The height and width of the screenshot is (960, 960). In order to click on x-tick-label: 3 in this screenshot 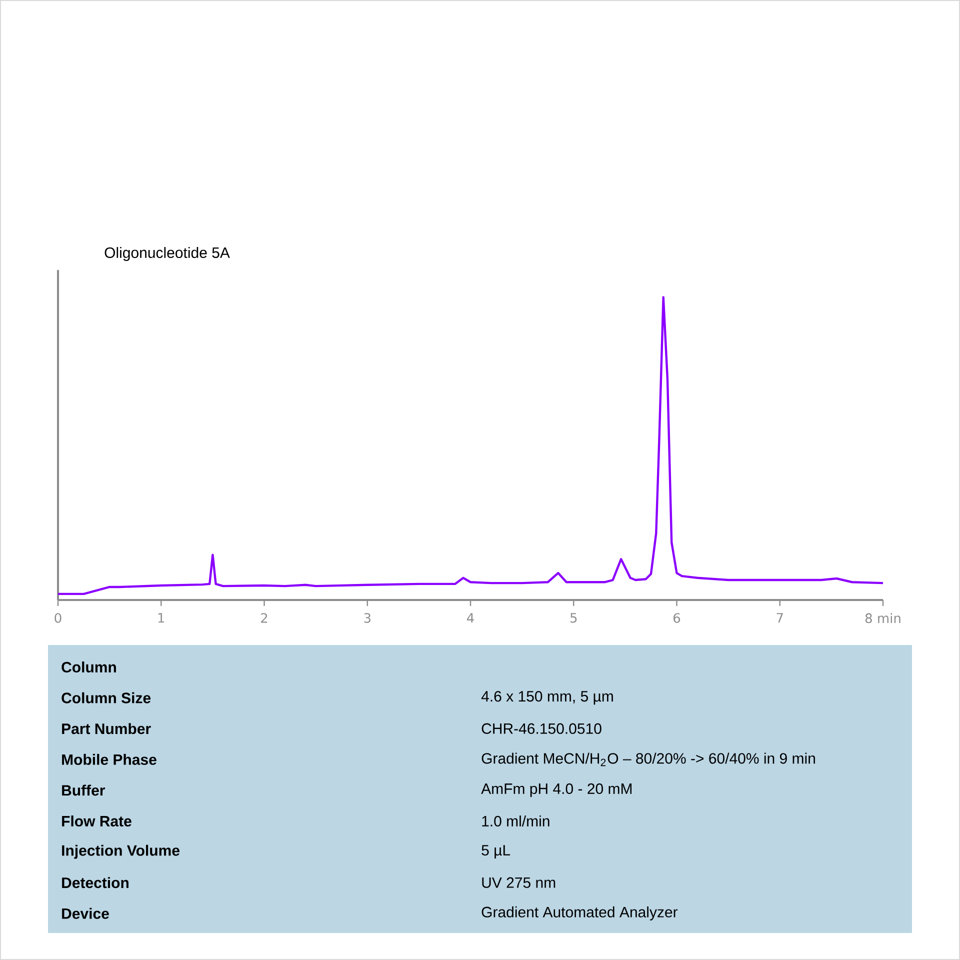, I will do `click(367, 618)`.